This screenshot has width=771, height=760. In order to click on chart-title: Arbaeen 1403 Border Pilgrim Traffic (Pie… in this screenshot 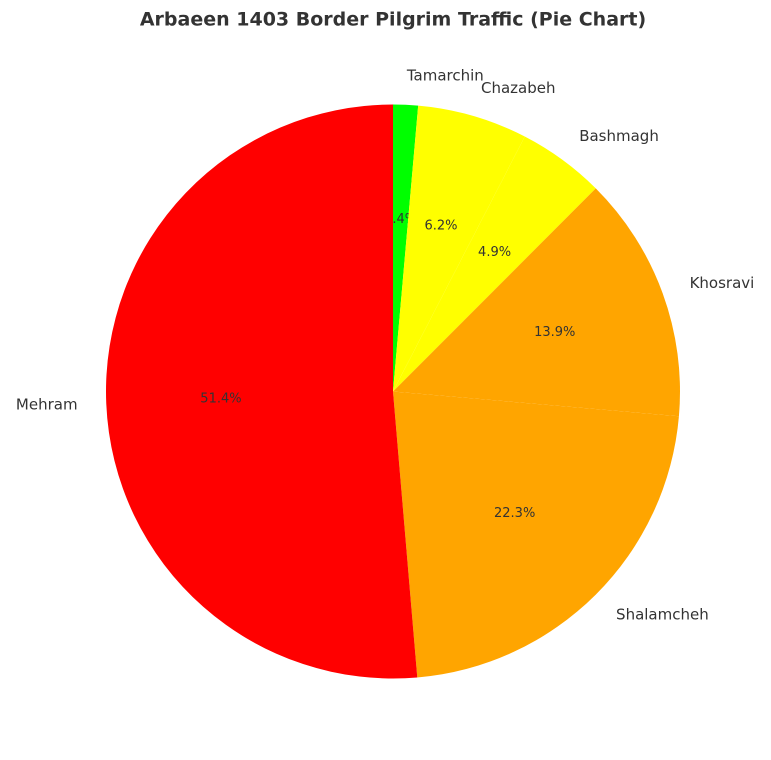, I will do `click(393, 20)`.